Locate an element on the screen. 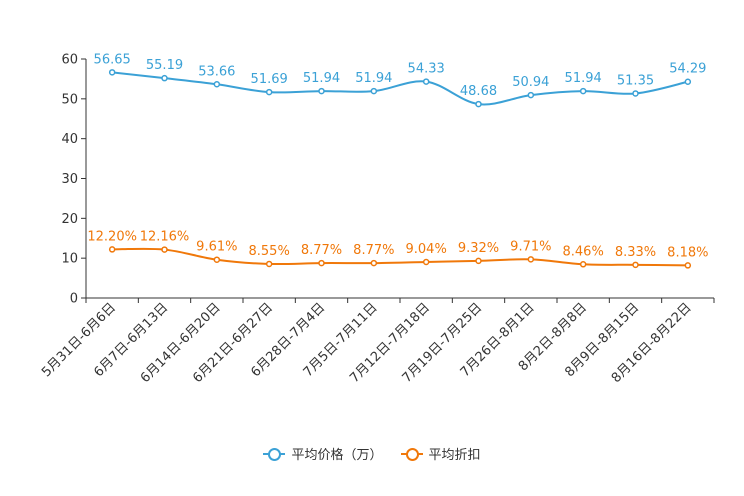 The height and width of the screenshot is (496, 744). legend-label-discount: 平均折扣 is located at coordinates (454, 455).